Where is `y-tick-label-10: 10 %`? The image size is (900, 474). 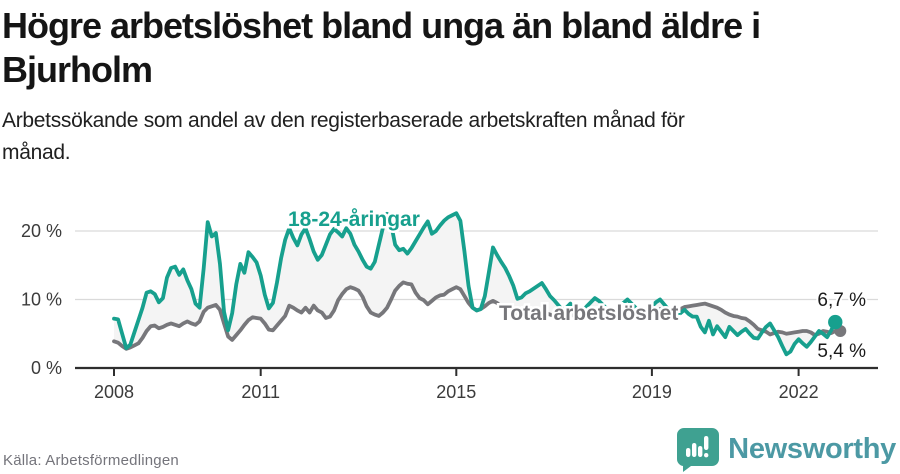
y-tick-label-10: 10 % is located at coordinates (41, 300).